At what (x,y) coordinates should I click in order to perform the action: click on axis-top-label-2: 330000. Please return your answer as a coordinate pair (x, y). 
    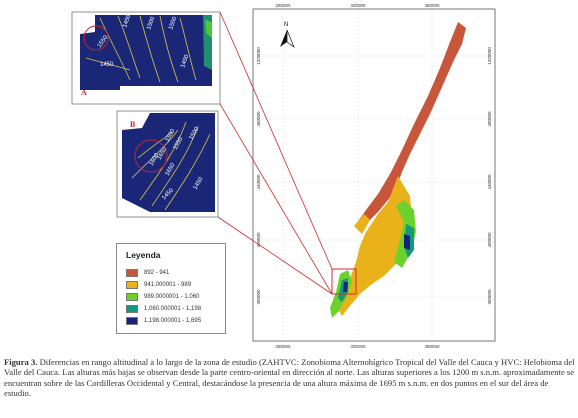
    Looking at the image, I should click on (358, 5).